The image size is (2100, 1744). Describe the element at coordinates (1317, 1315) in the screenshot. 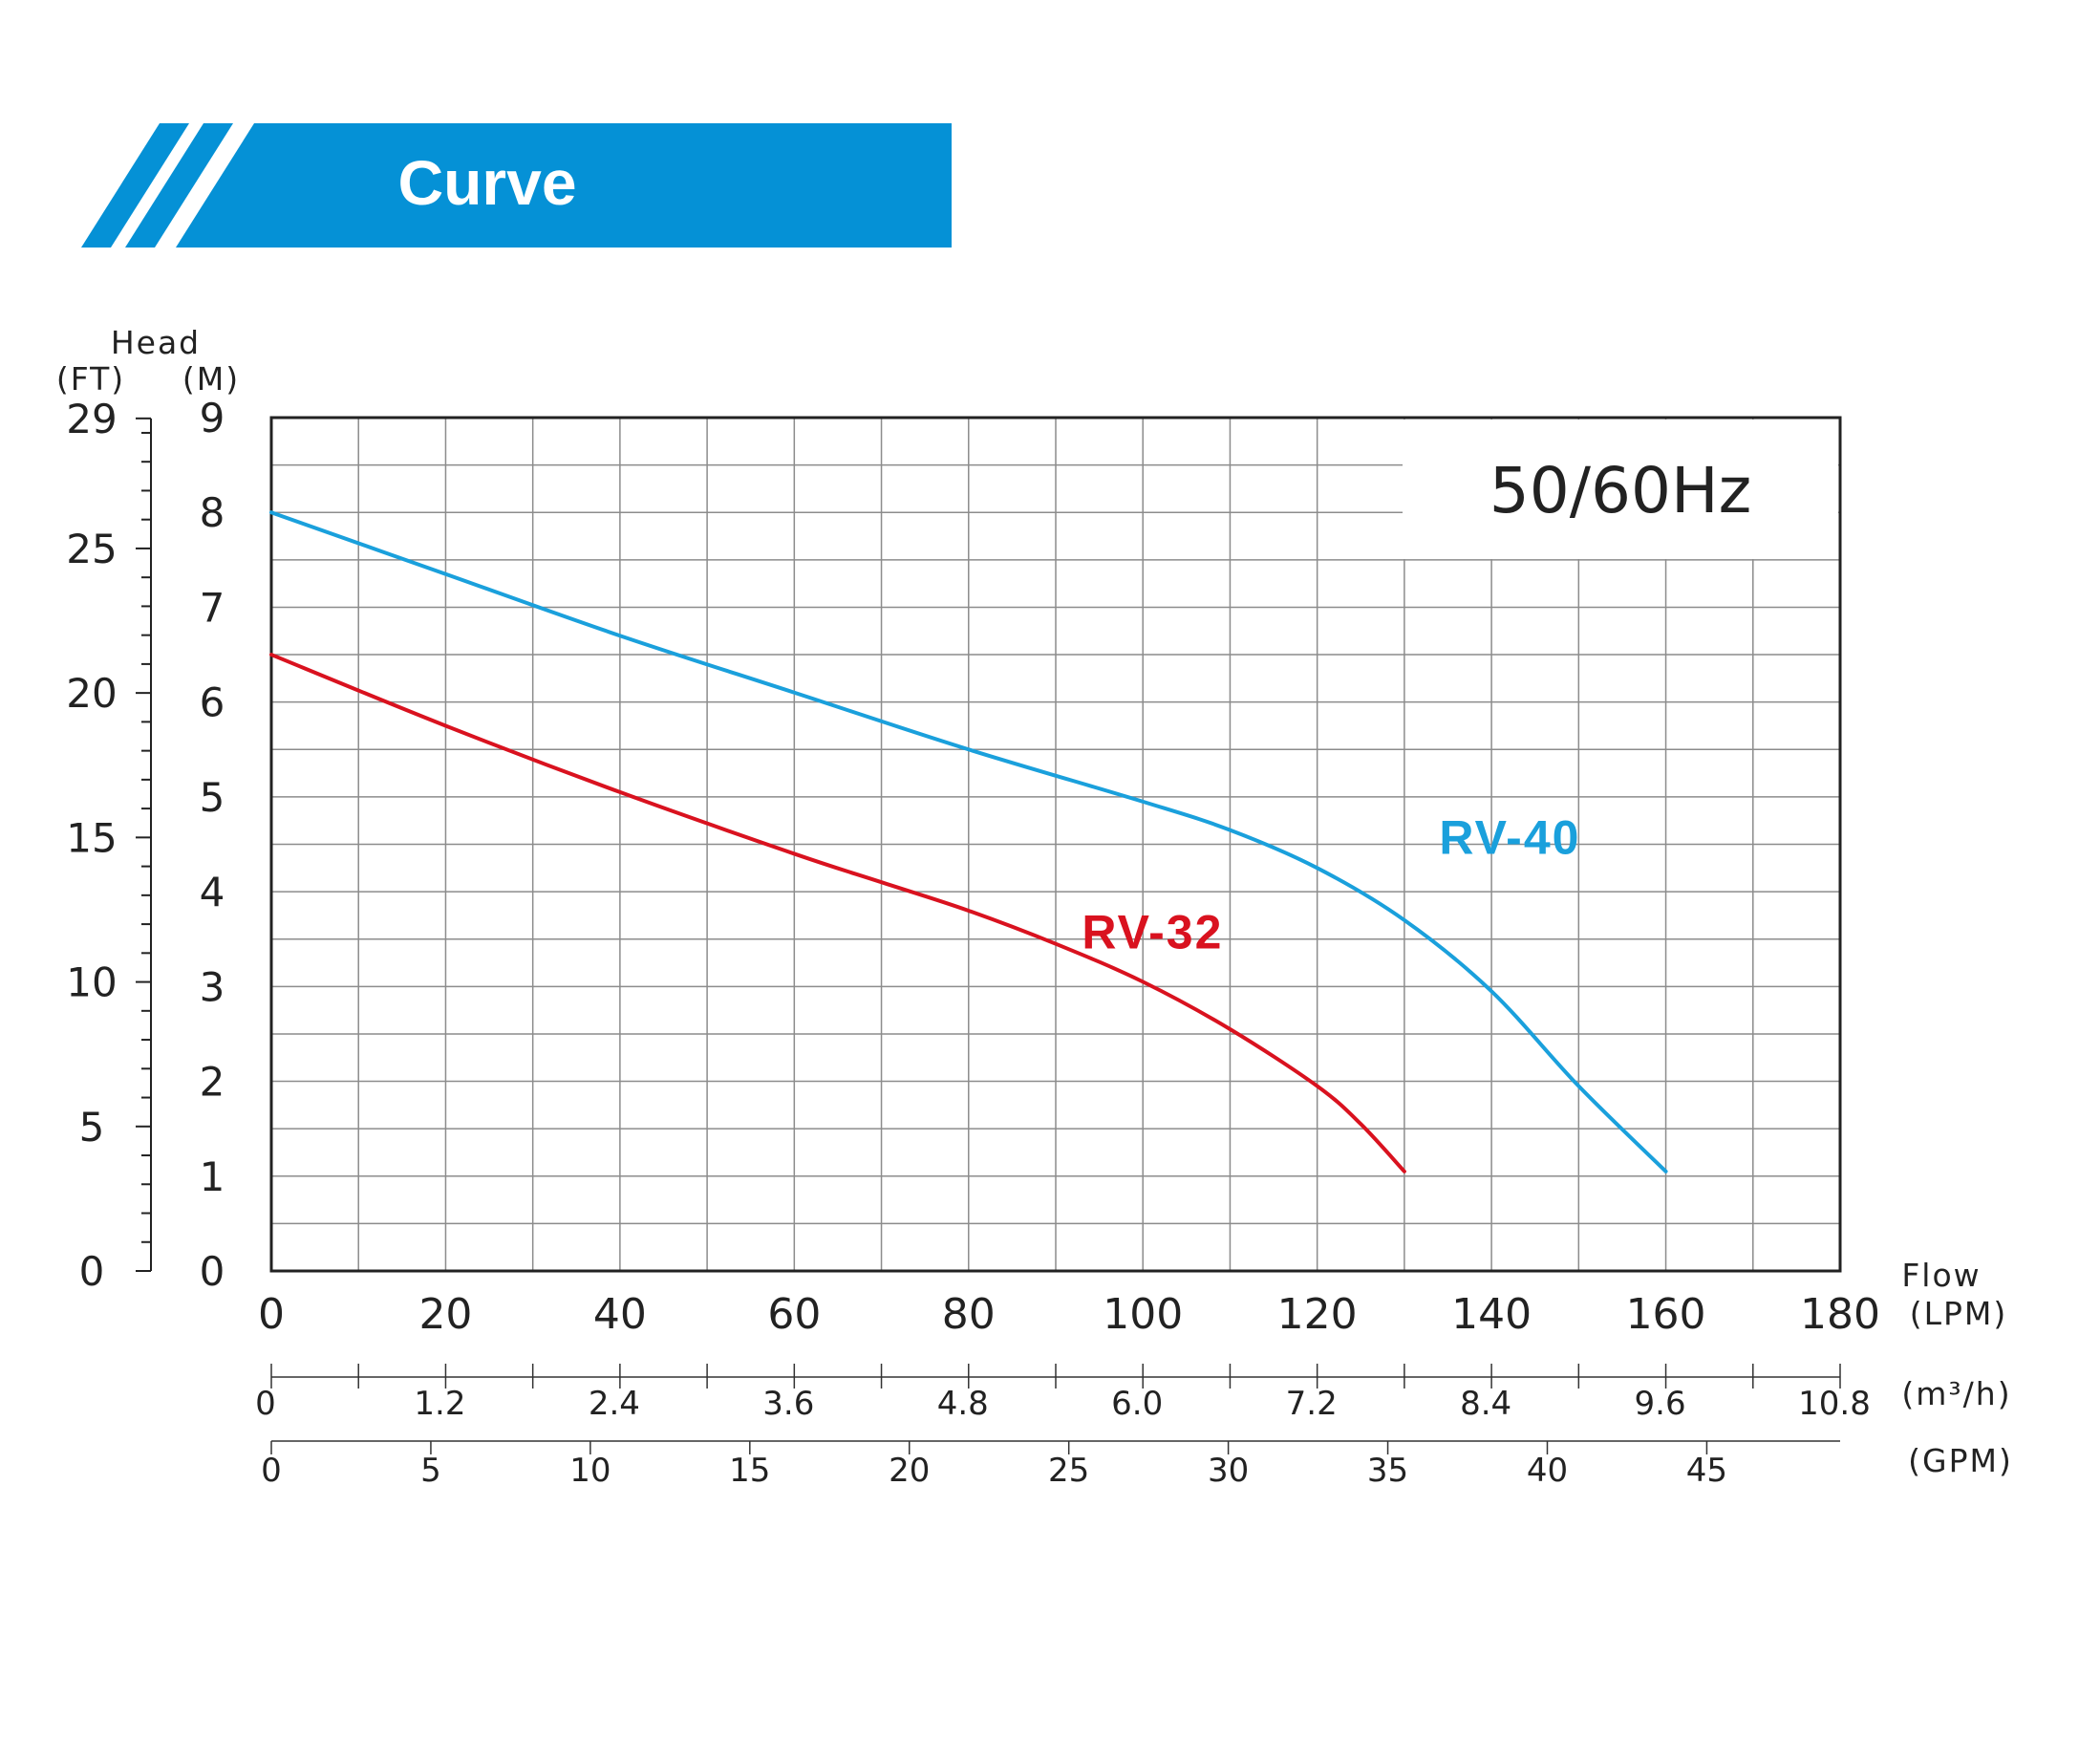

I see `x-tick-label-lpm: 120` at that location.